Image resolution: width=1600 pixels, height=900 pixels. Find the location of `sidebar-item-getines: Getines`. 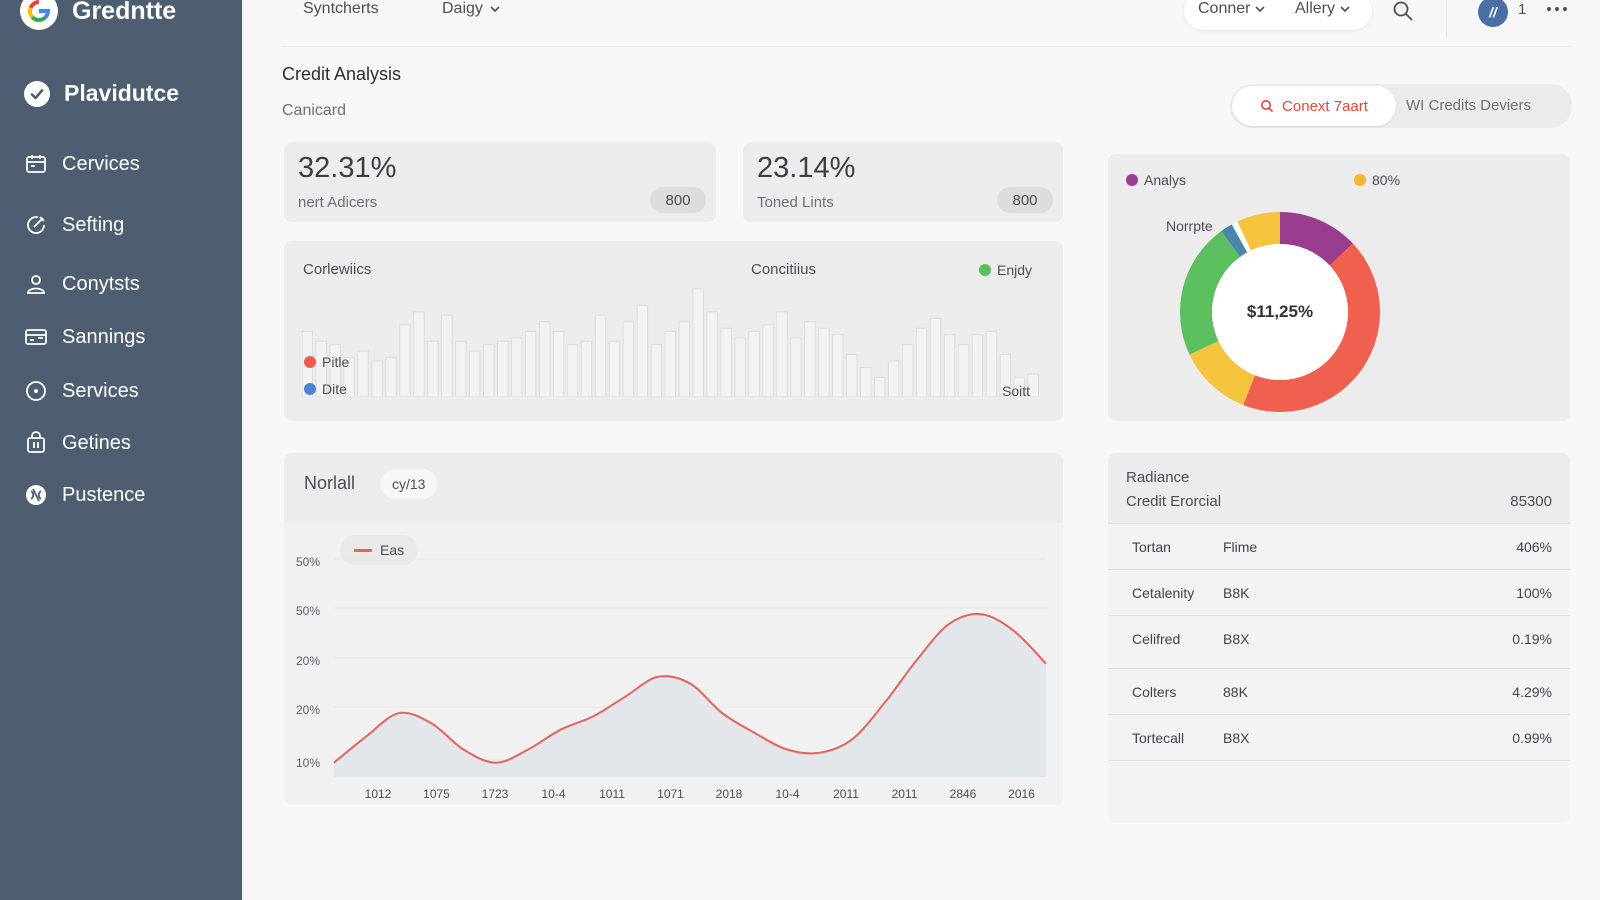

sidebar-item-getines: Getines is located at coordinates (77, 443).